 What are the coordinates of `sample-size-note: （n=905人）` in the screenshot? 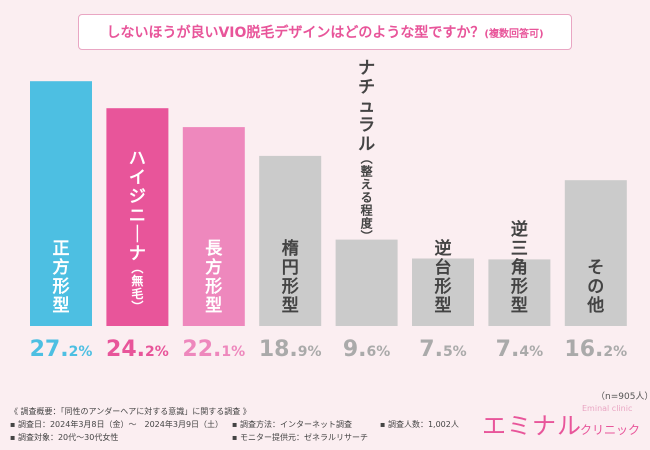 It's located at (623, 397).